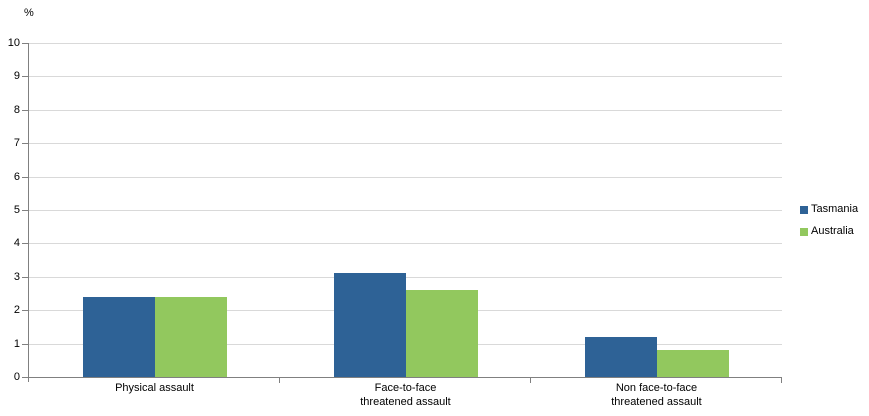 The image size is (869, 416). I want to click on y-axis-unit-label: %, so click(29, 13).